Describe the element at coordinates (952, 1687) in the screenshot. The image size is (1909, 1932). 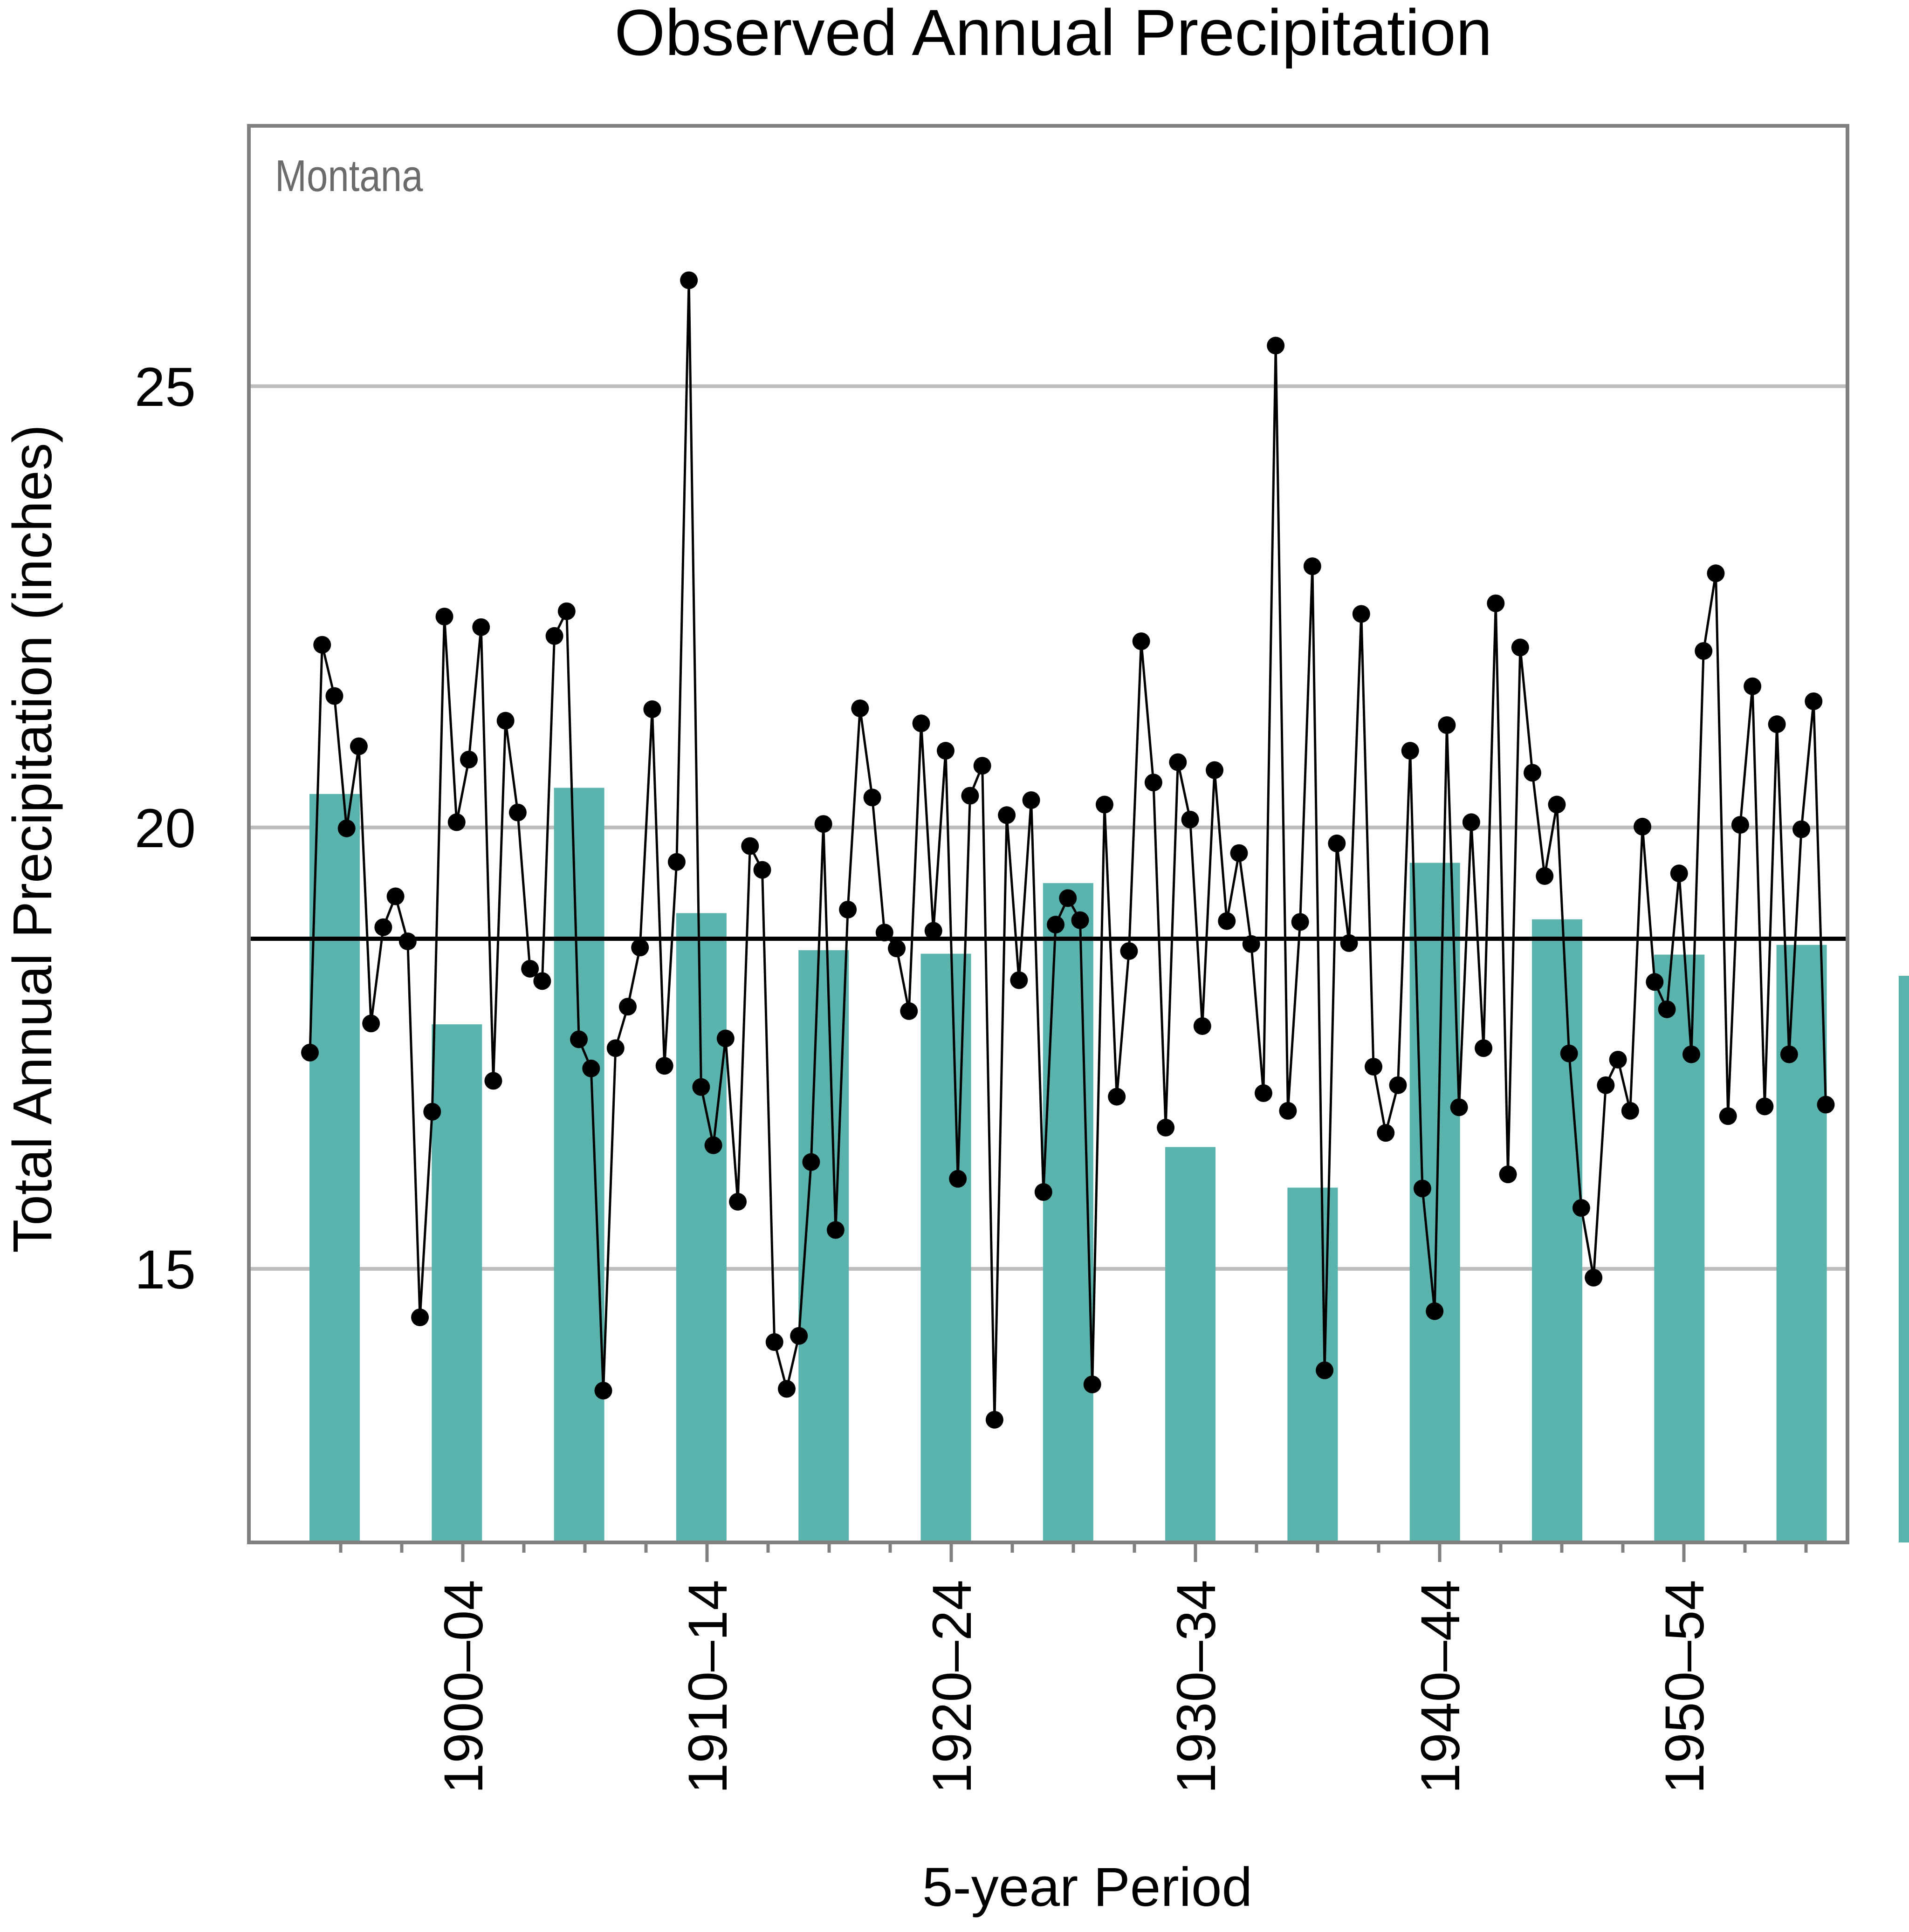
I see `x-tick-label: 1920–24` at that location.